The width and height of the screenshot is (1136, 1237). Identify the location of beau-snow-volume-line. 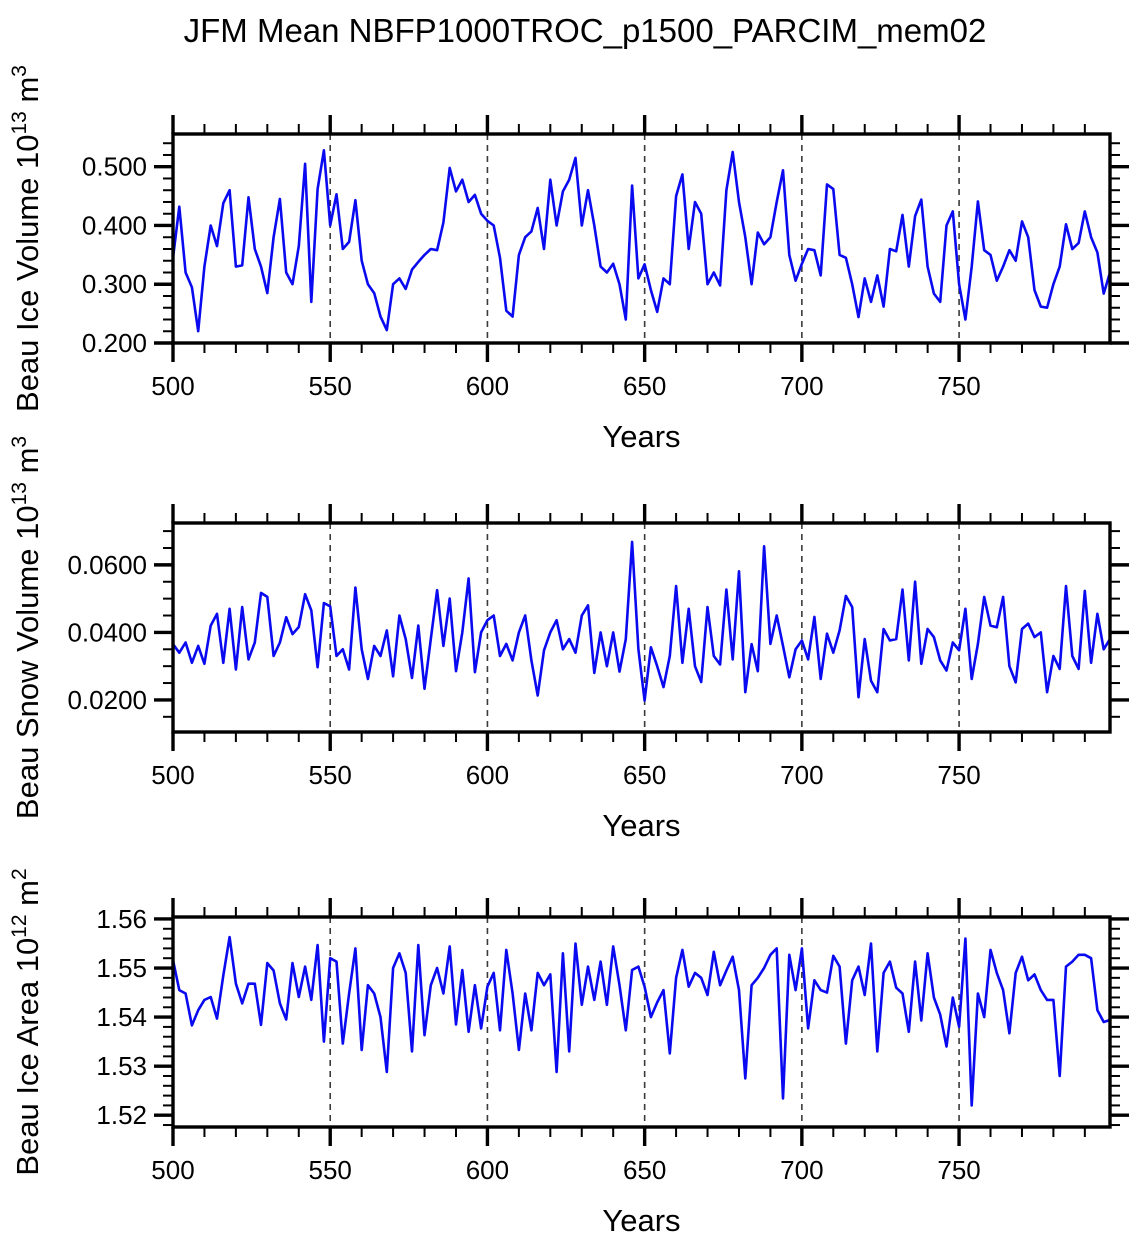
(641, 621).